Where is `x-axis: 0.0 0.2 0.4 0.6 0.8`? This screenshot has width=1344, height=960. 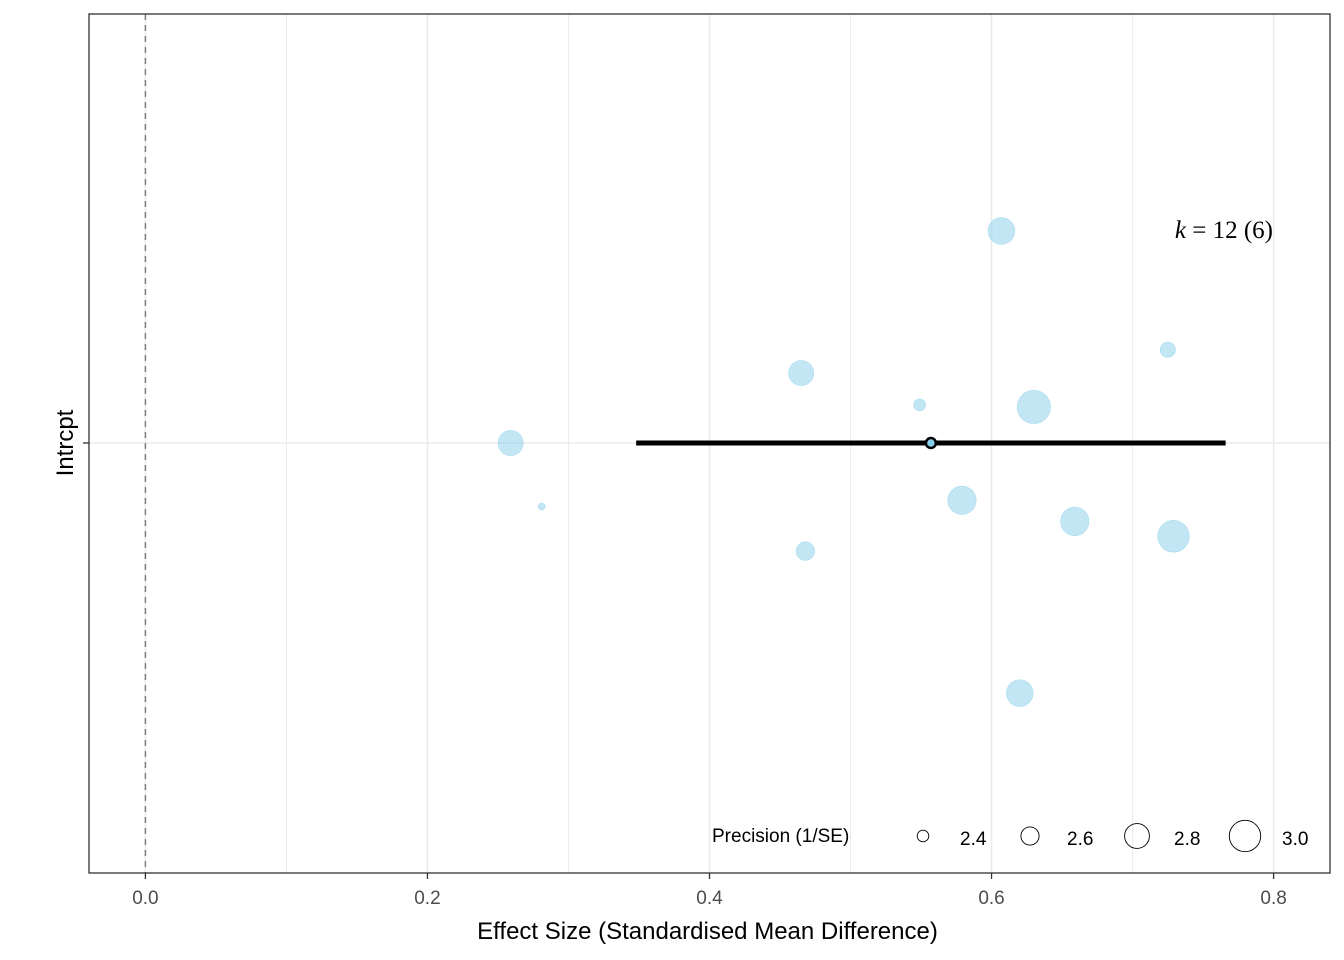 x-axis: 0.0 0.2 0.4 0.6 0.8 is located at coordinates (709, 891).